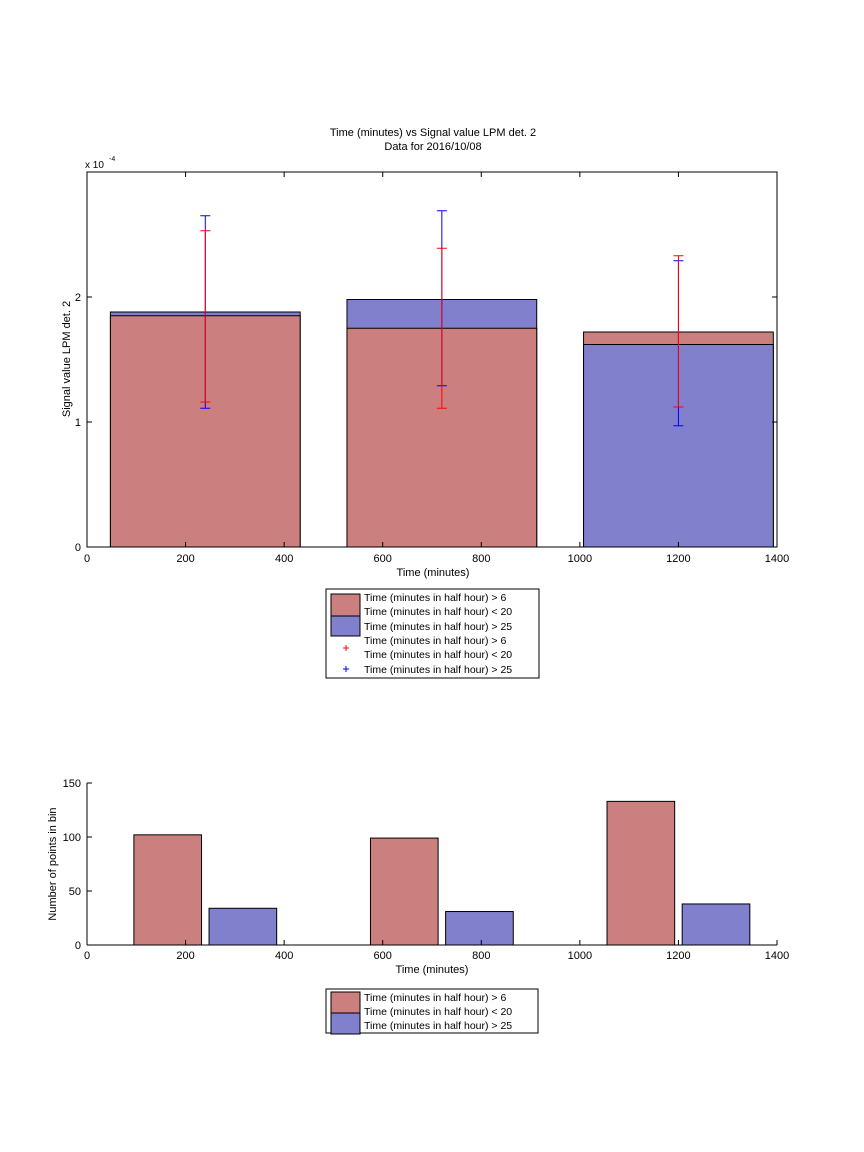 This screenshot has height=1152, width=864. Describe the element at coordinates (112, 159) in the screenshot. I see `y-exponent-power: -4` at that location.